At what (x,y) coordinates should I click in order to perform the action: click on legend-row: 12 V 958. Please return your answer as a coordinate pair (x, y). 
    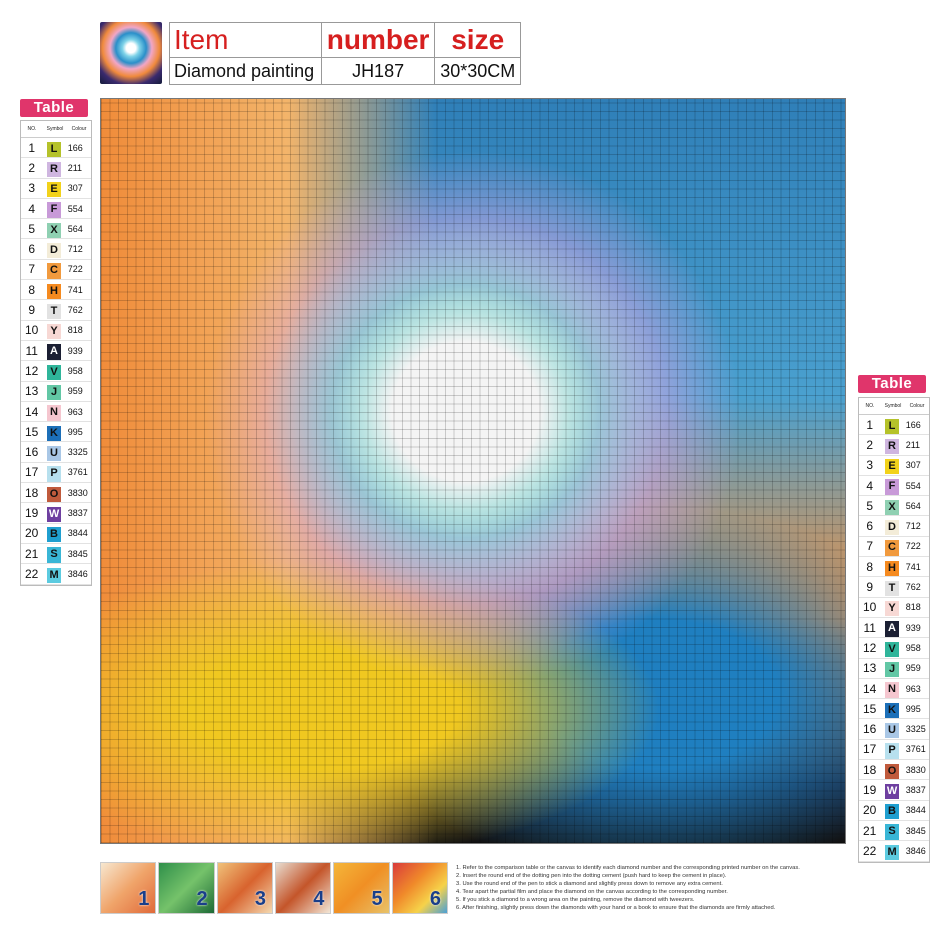
    Looking at the image, I should click on (56, 371).